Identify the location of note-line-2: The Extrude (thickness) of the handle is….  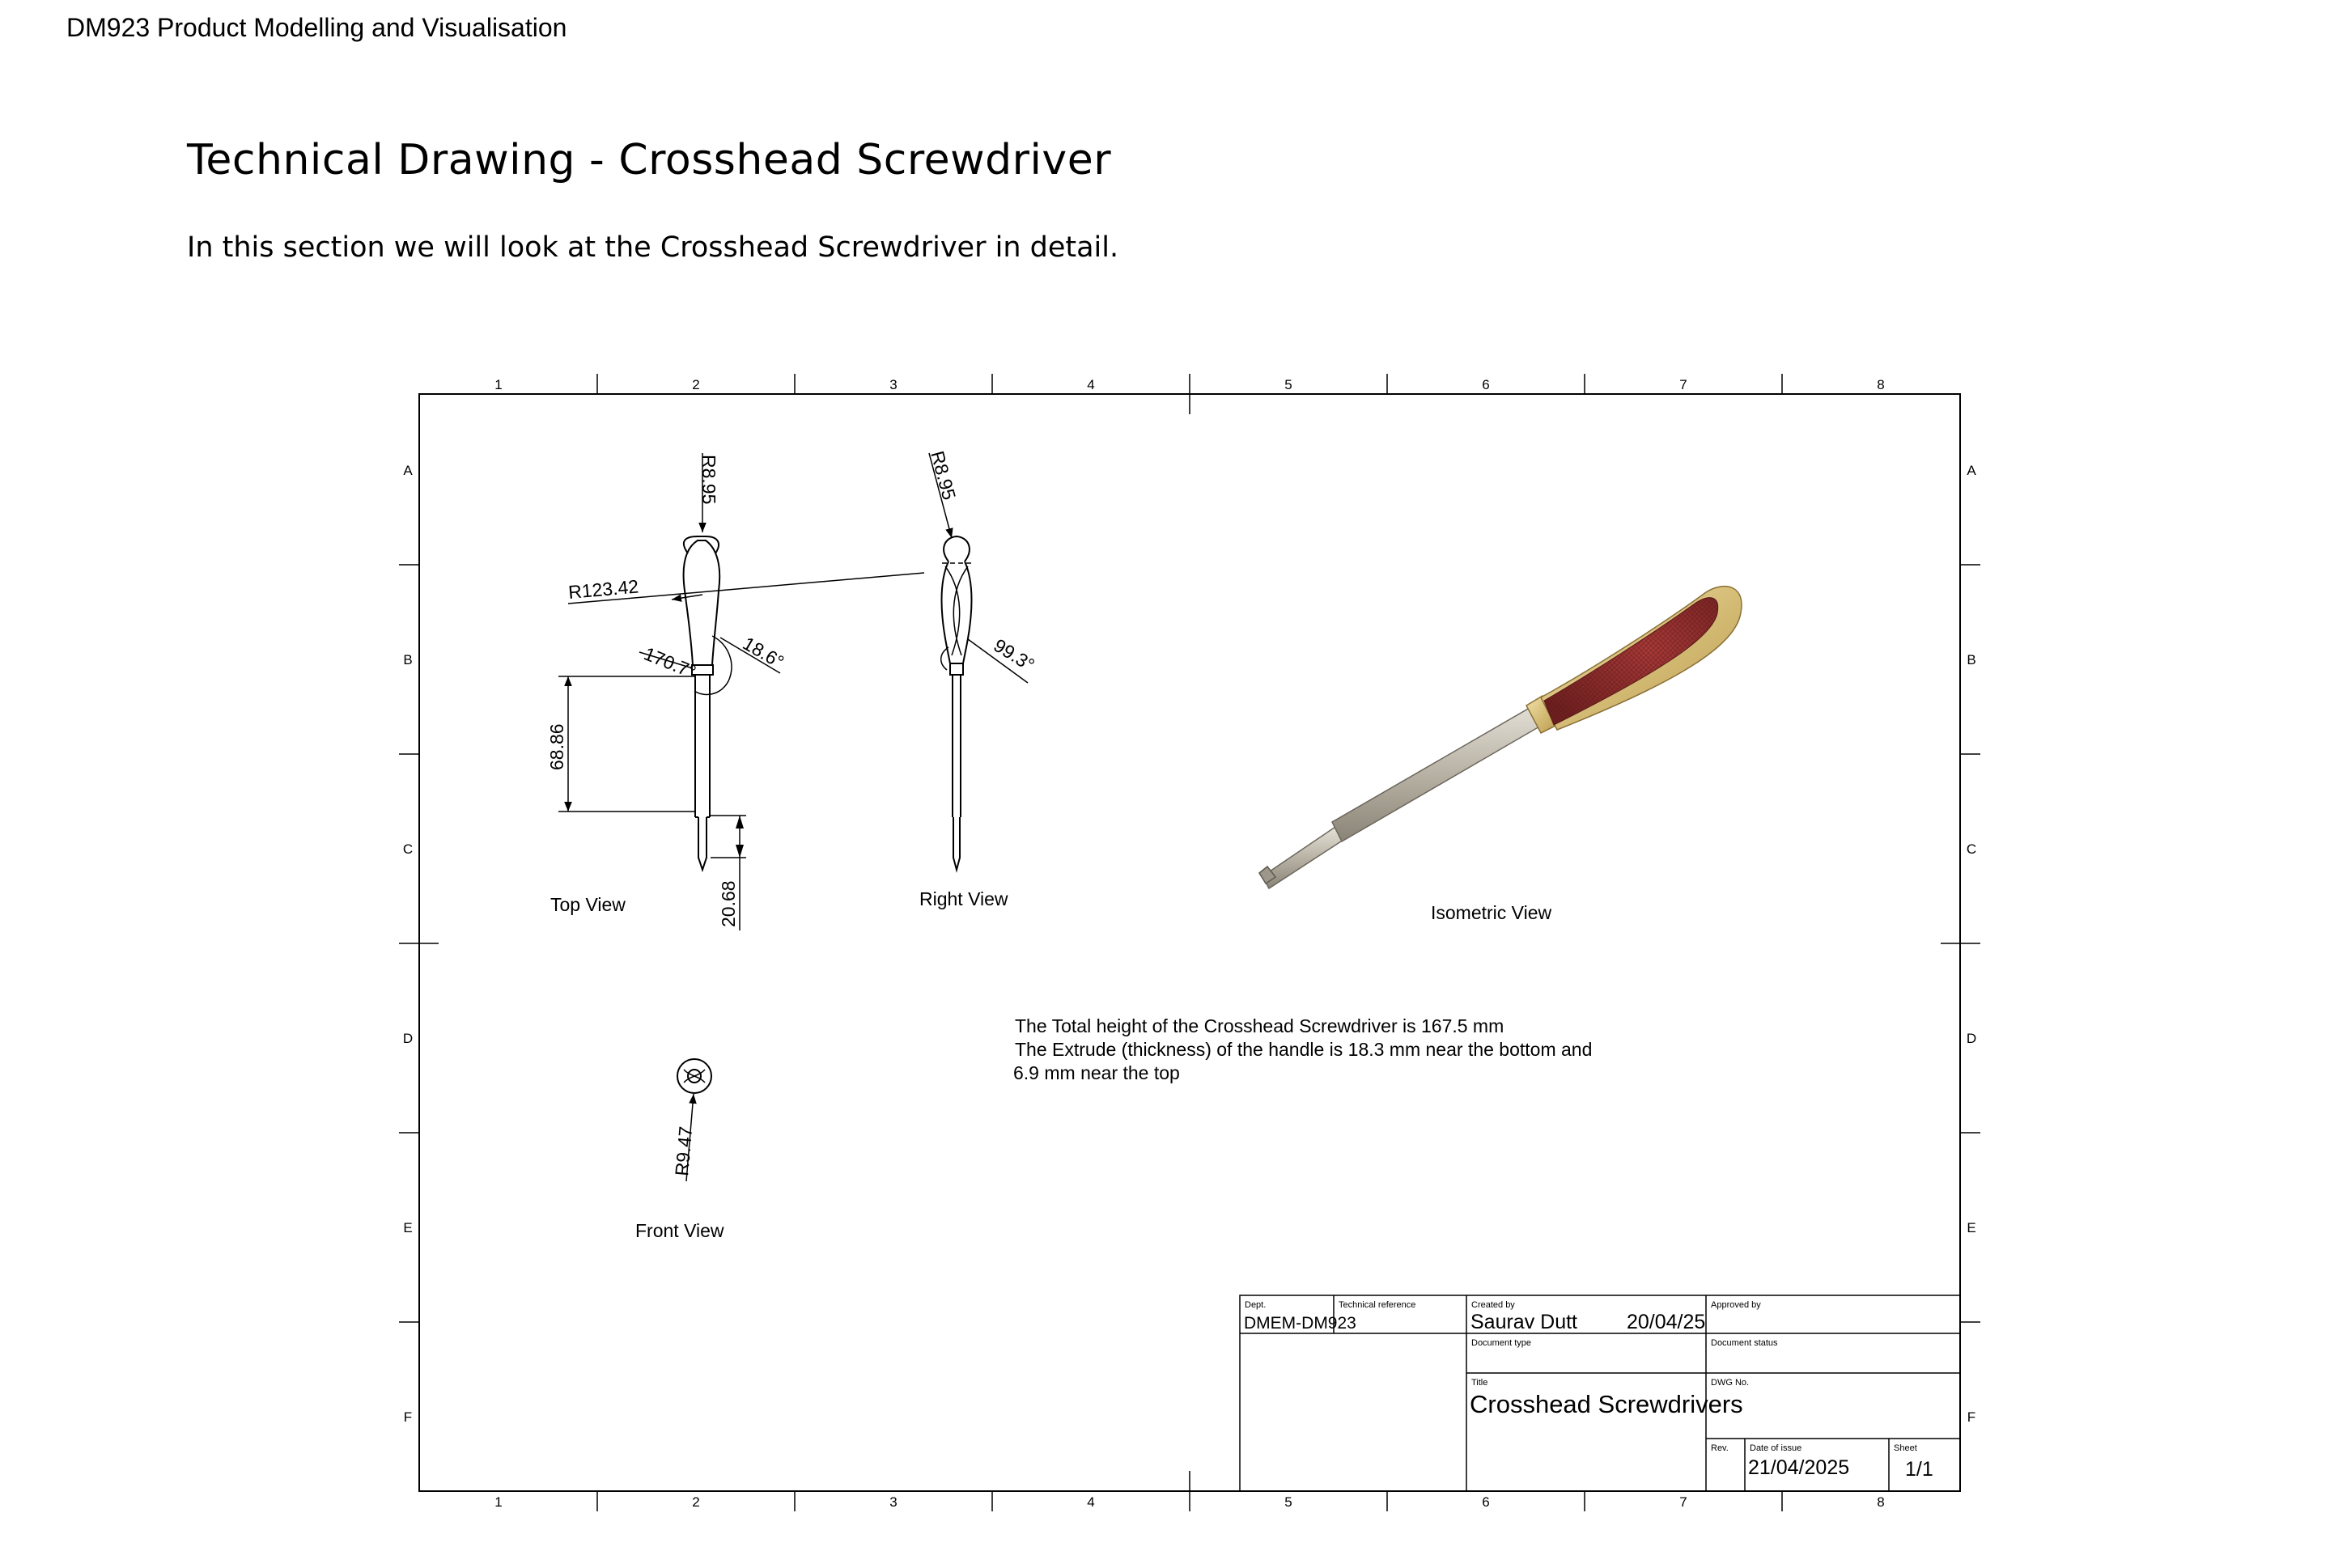
(1303, 1050).